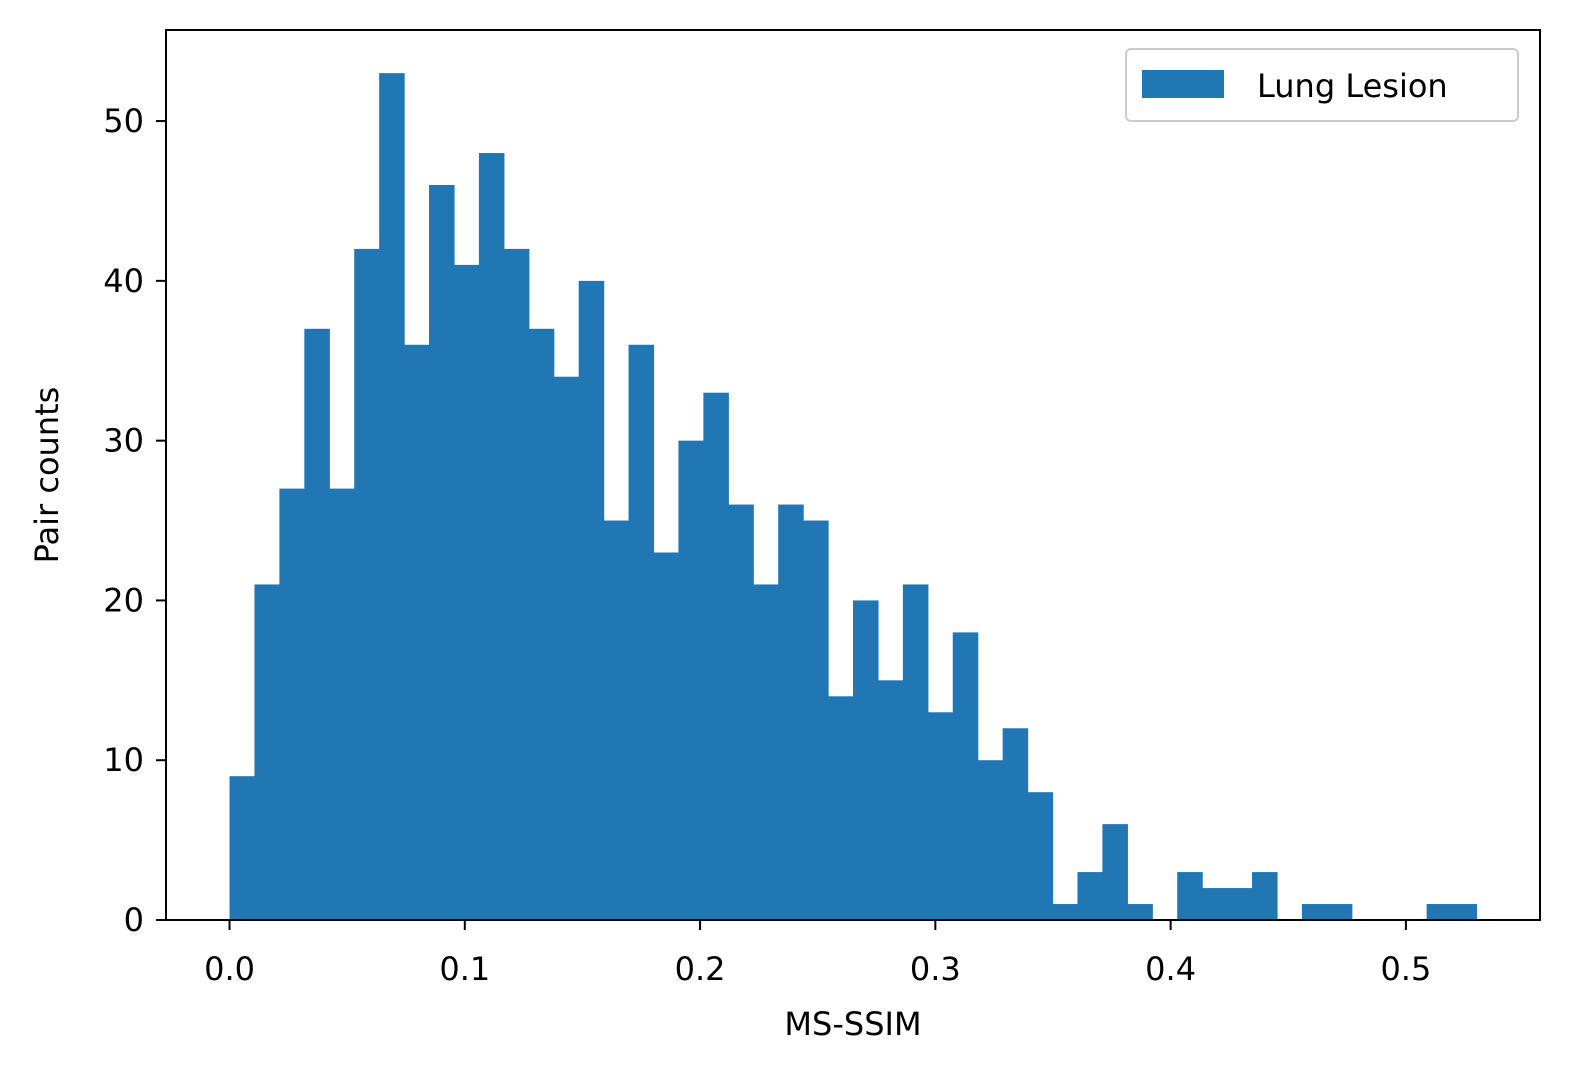 Image resolution: width=1593 pixels, height=1091 pixels. What do you see at coordinates (229, 969) in the screenshot?
I see `x-tick-label: 0.0` at bounding box center [229, 969].